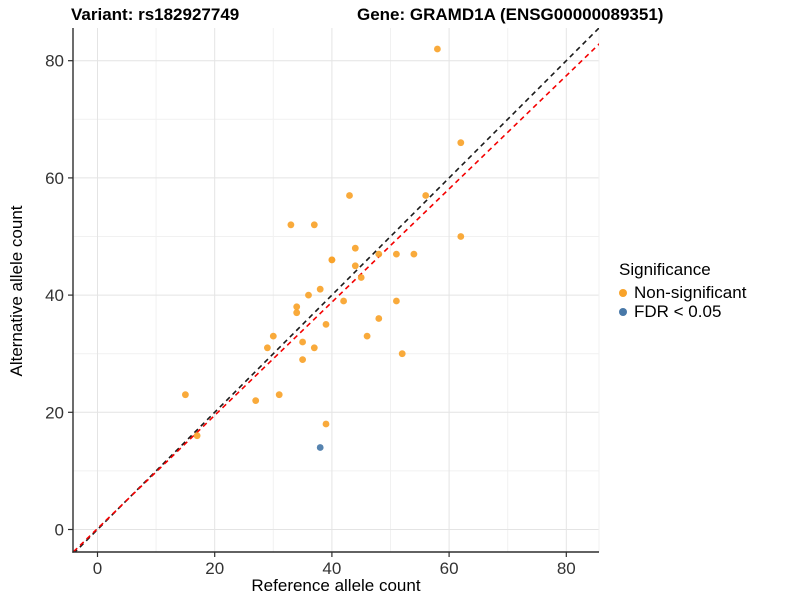  What do you see at coordinates (623, 293) in the screenshot?
I see `non-significant-dot-icon` at bounding box center [623, 293].